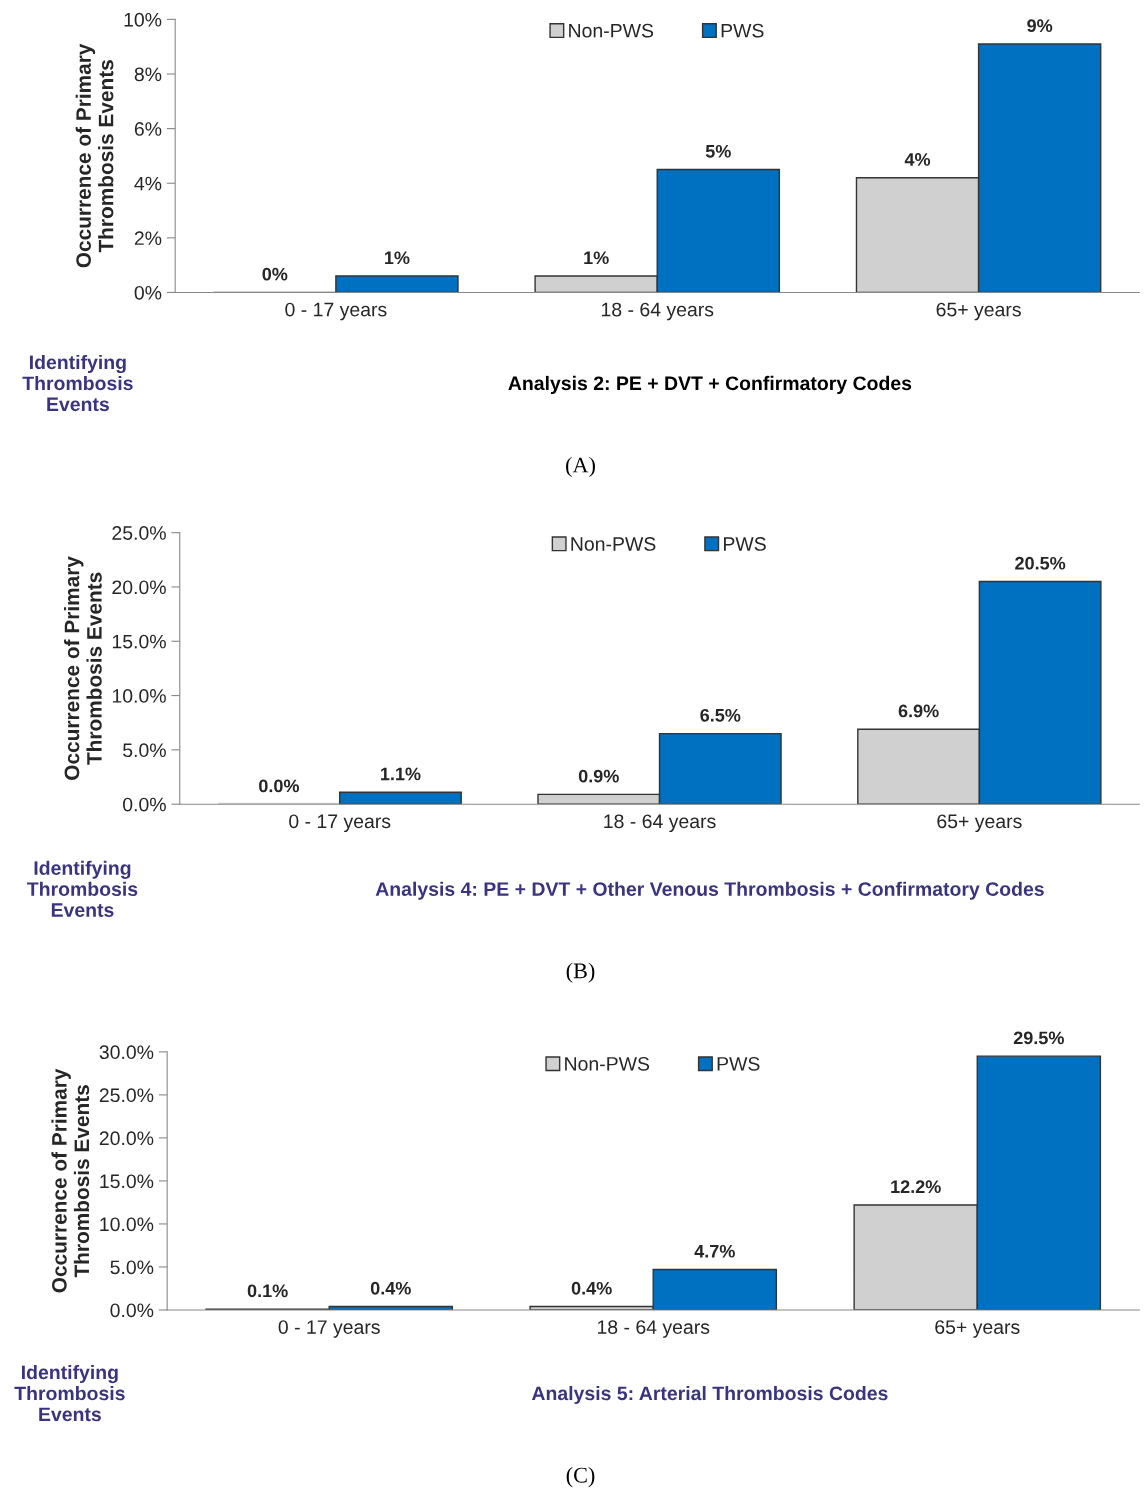  Describe the element at coordinates (148, 74) in the screenshot. I see `y-tick-label: 8%` at that location.